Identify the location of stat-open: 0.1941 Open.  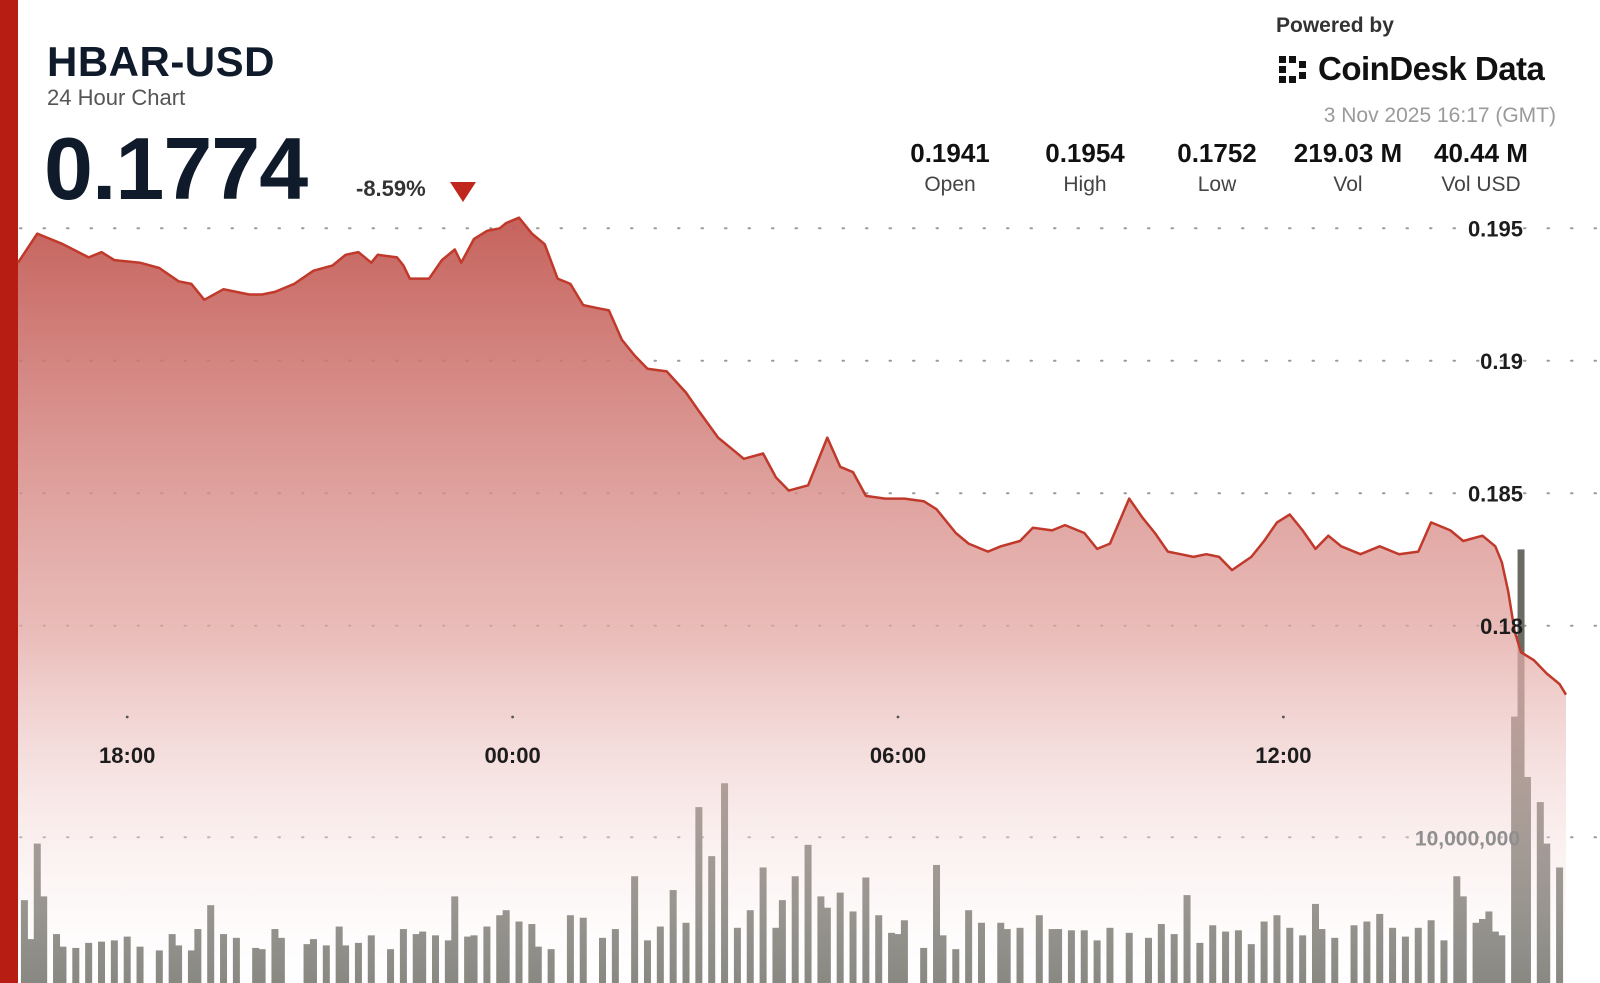
(950, 167).